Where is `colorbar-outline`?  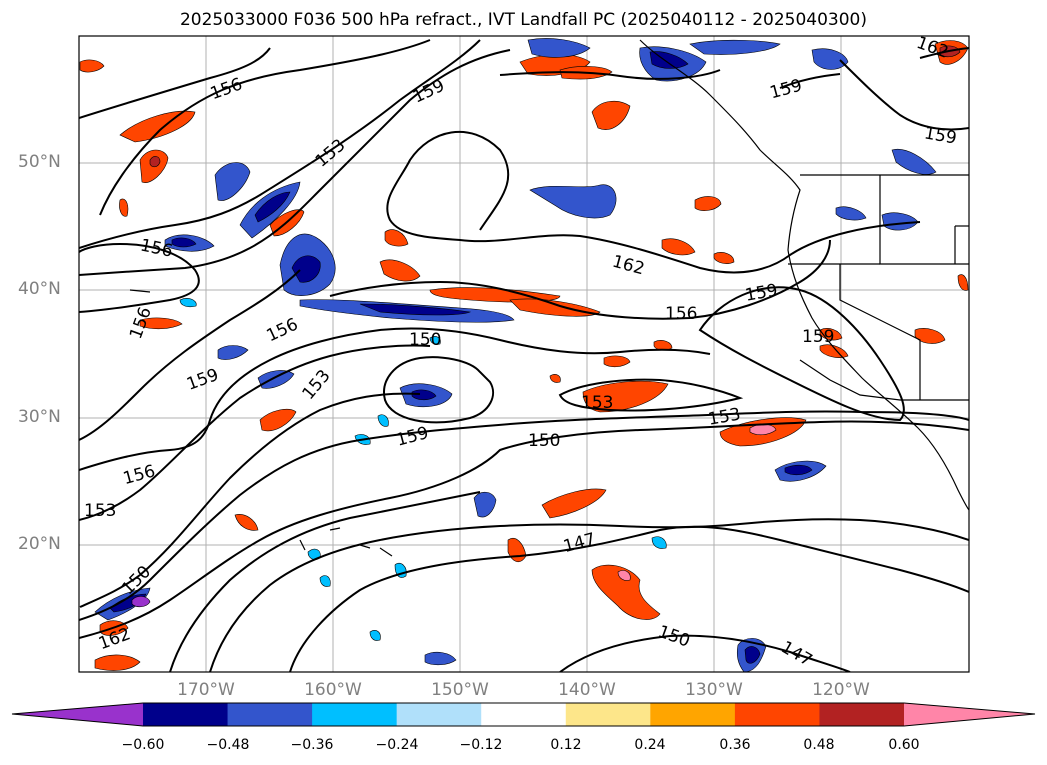 colorbar-outline is located at coordinates (523, 714).